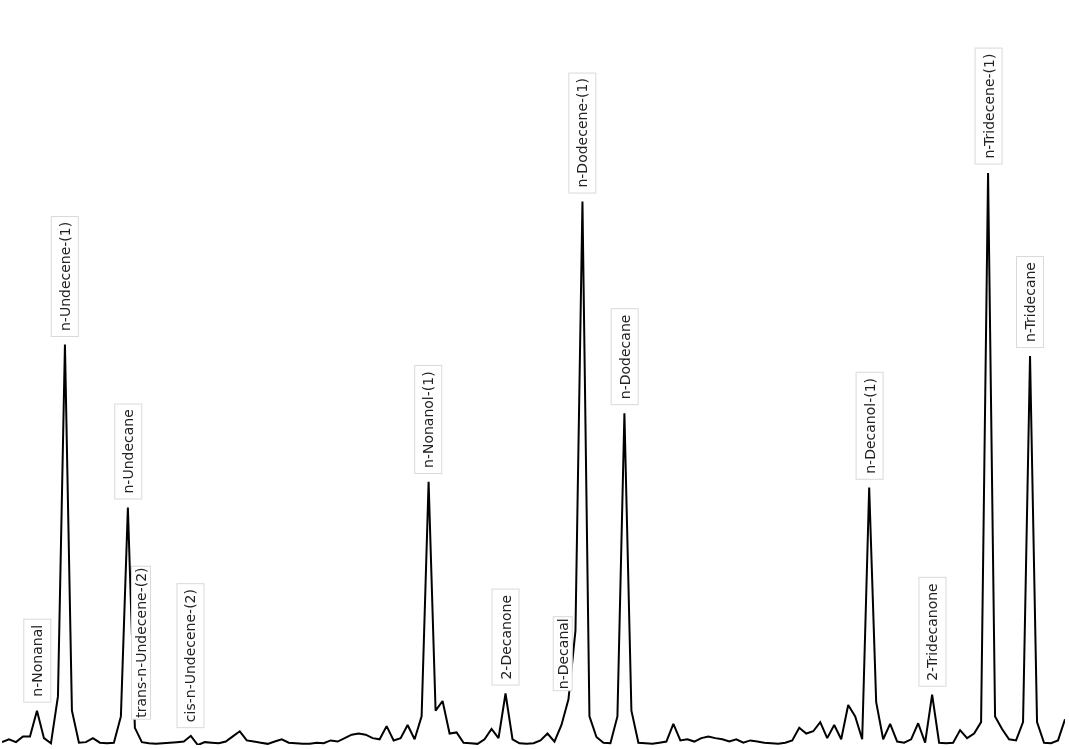 The height and width of the screenshot is (749, 1069). What do you see at coordinates (505, 637) in the screenshot?
I see `annotation: 2-Decanone` at bounding box center [505, 637].